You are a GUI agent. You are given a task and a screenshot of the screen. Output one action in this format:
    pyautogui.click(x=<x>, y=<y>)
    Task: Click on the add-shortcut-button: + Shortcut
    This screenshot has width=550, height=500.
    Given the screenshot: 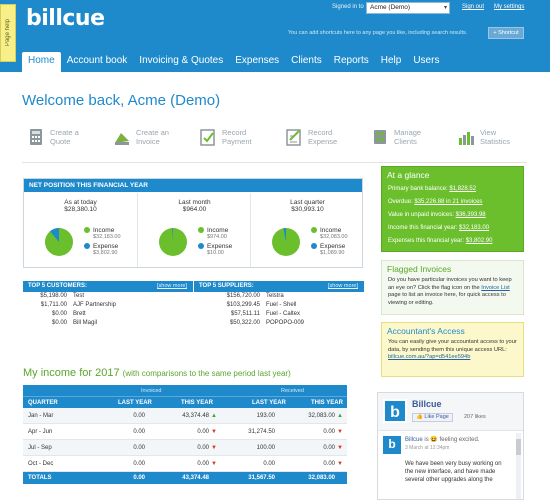 What is the action you would take?
    pyautogui.click(x=506, y=33)
    